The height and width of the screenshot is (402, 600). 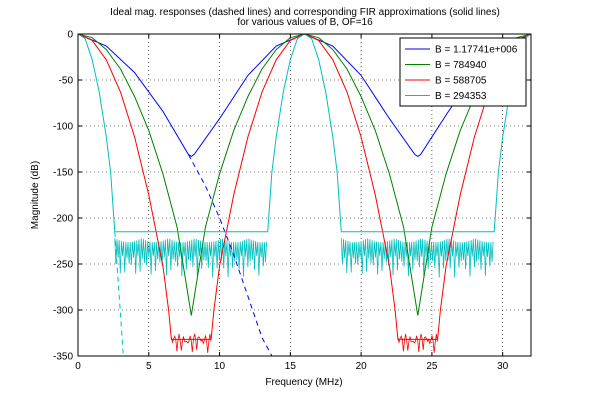 What do you see at coordinates (35, 195) in the screenshot?
I see `y-axis-label: Magnitude (dB)` at bounding box center [35, 195].